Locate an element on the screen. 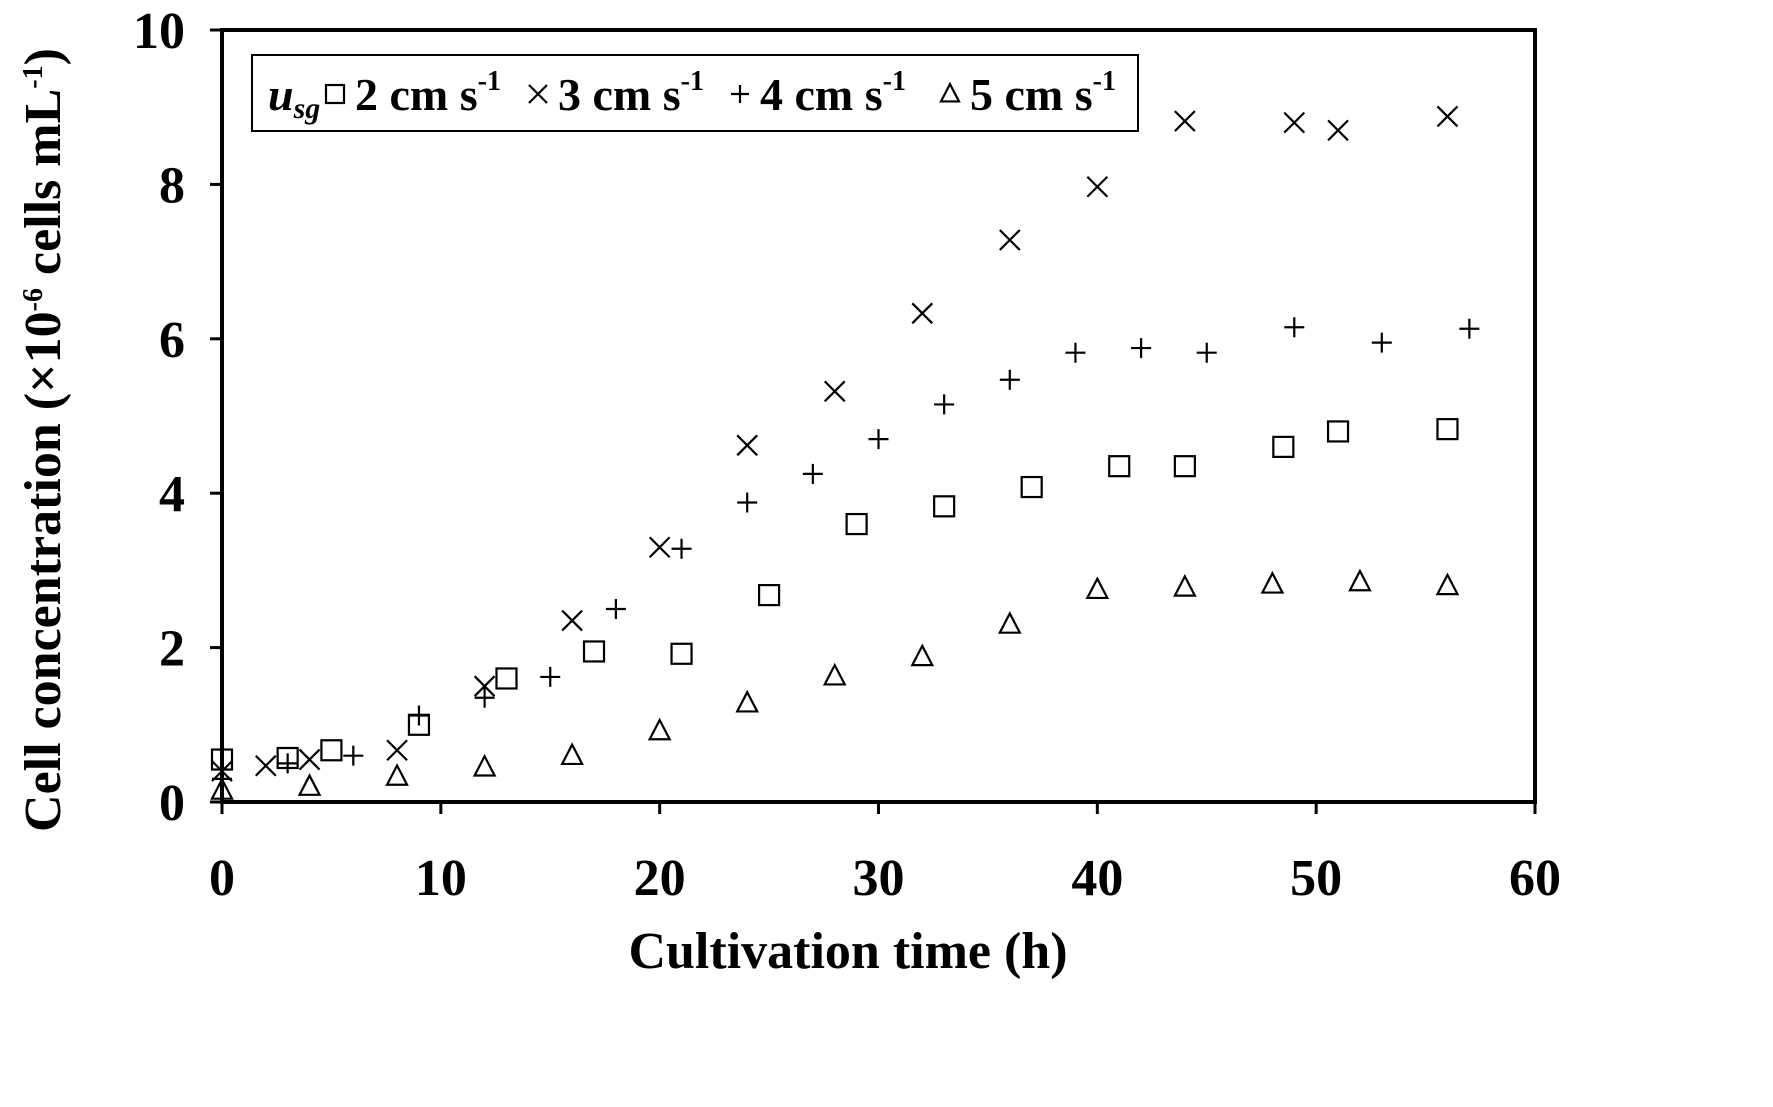 Image resolution: width=1773 pixels, height=1107 pixels. y-axis-title: Cell concentration (×10-6 cells mL-1) is located at coordinates (43, 440).